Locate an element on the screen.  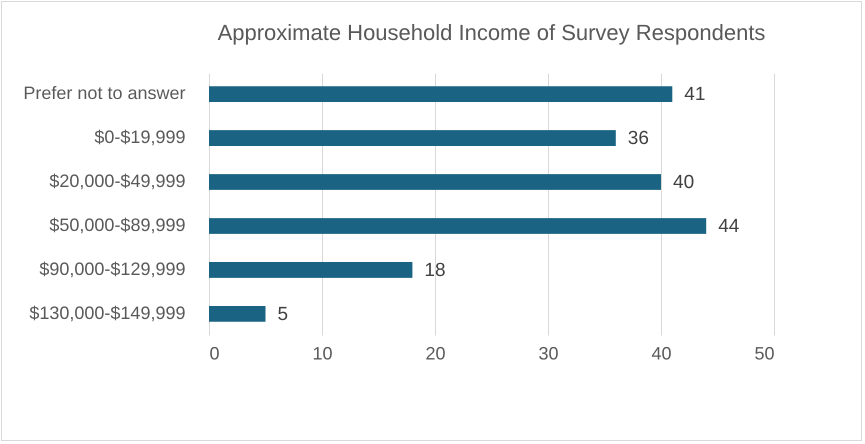
x-tick-label: 10 is located at coordinates (322, 354).